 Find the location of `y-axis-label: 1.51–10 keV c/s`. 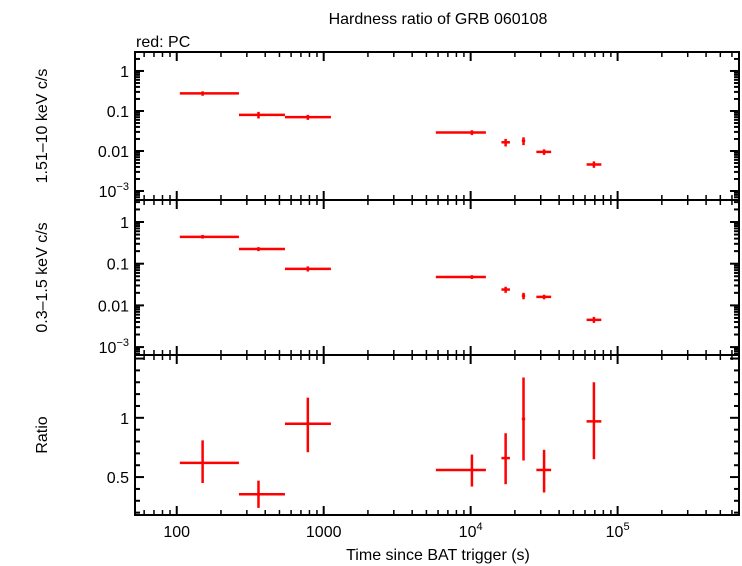

y-axis-label: 1.51–10 keV c/s is located at coordinates (42, 126).